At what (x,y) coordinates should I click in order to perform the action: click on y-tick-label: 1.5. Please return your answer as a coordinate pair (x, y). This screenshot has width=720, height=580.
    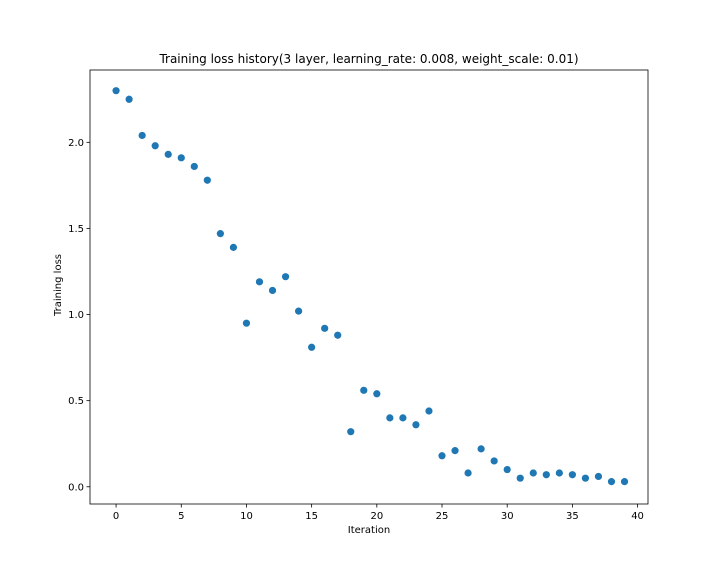
    Looking at the image, I should click on (76, 229).